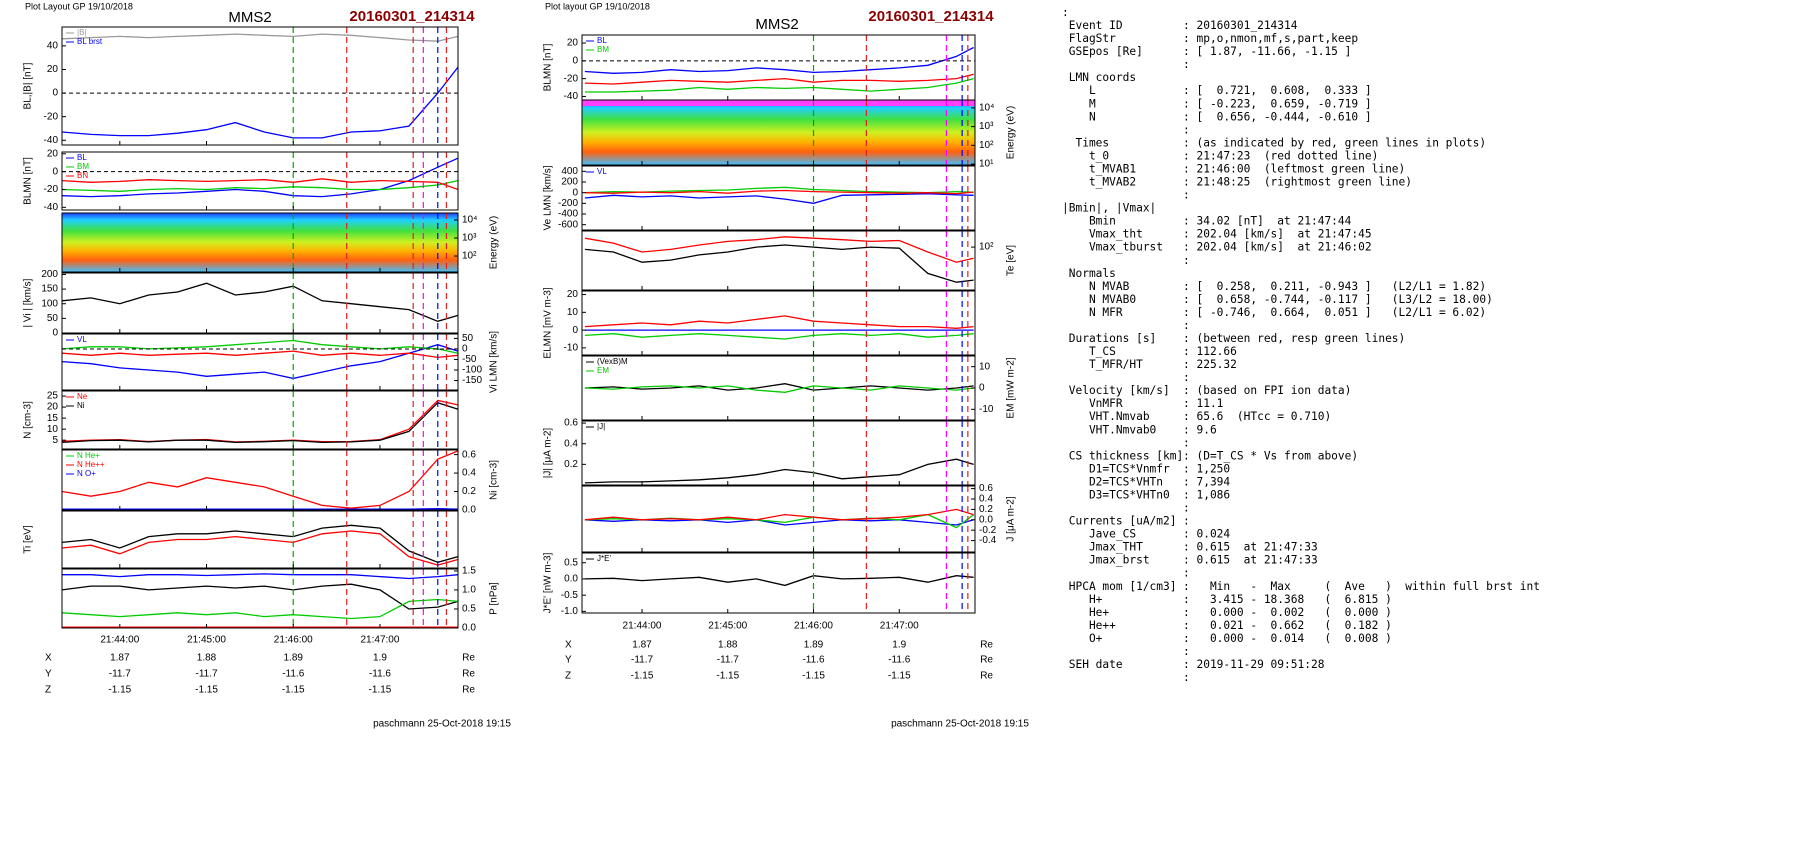 This screenshot has width=1804, height=841. I want to click on y-axis-label: EM [mW m-2], so click(1011, 387).